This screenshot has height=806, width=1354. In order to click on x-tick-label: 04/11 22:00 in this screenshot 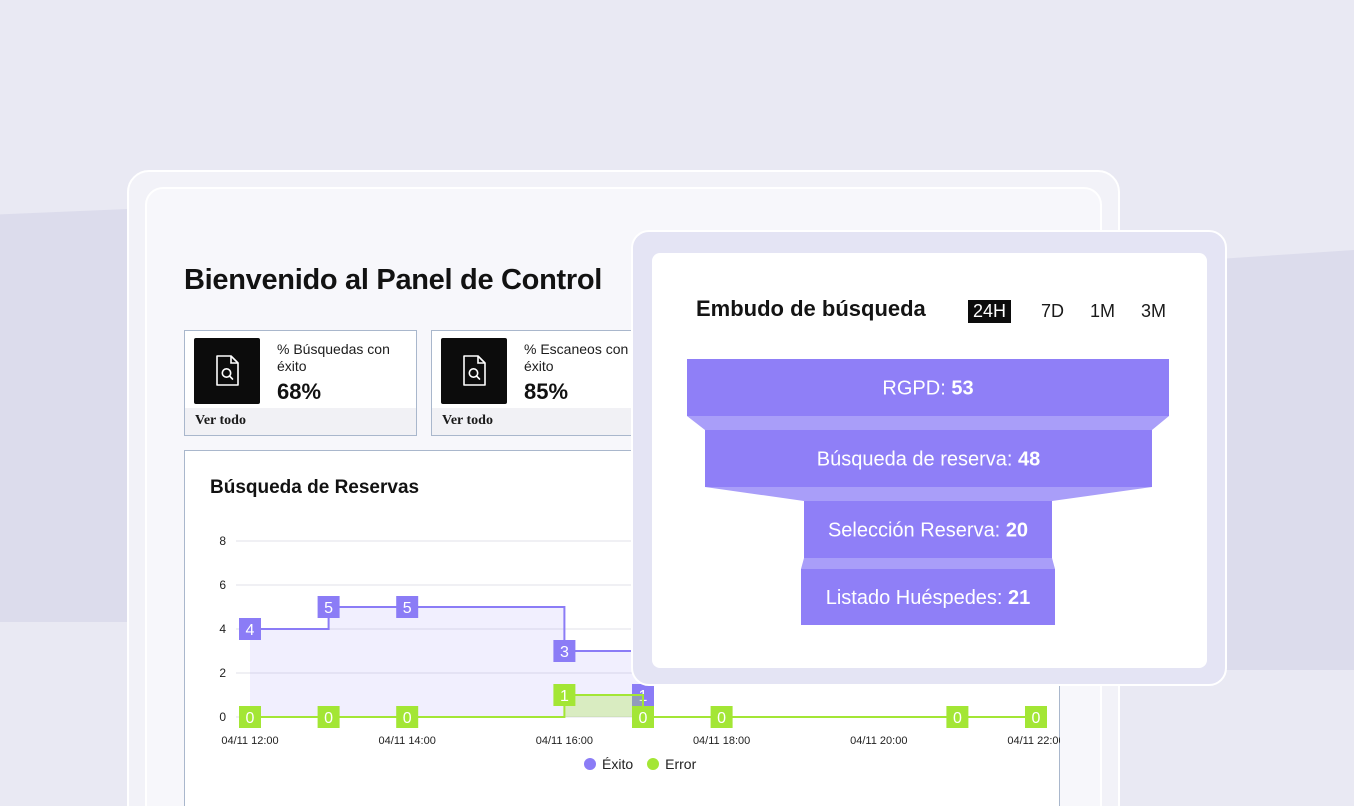, I will do `click(1033, 741)`.